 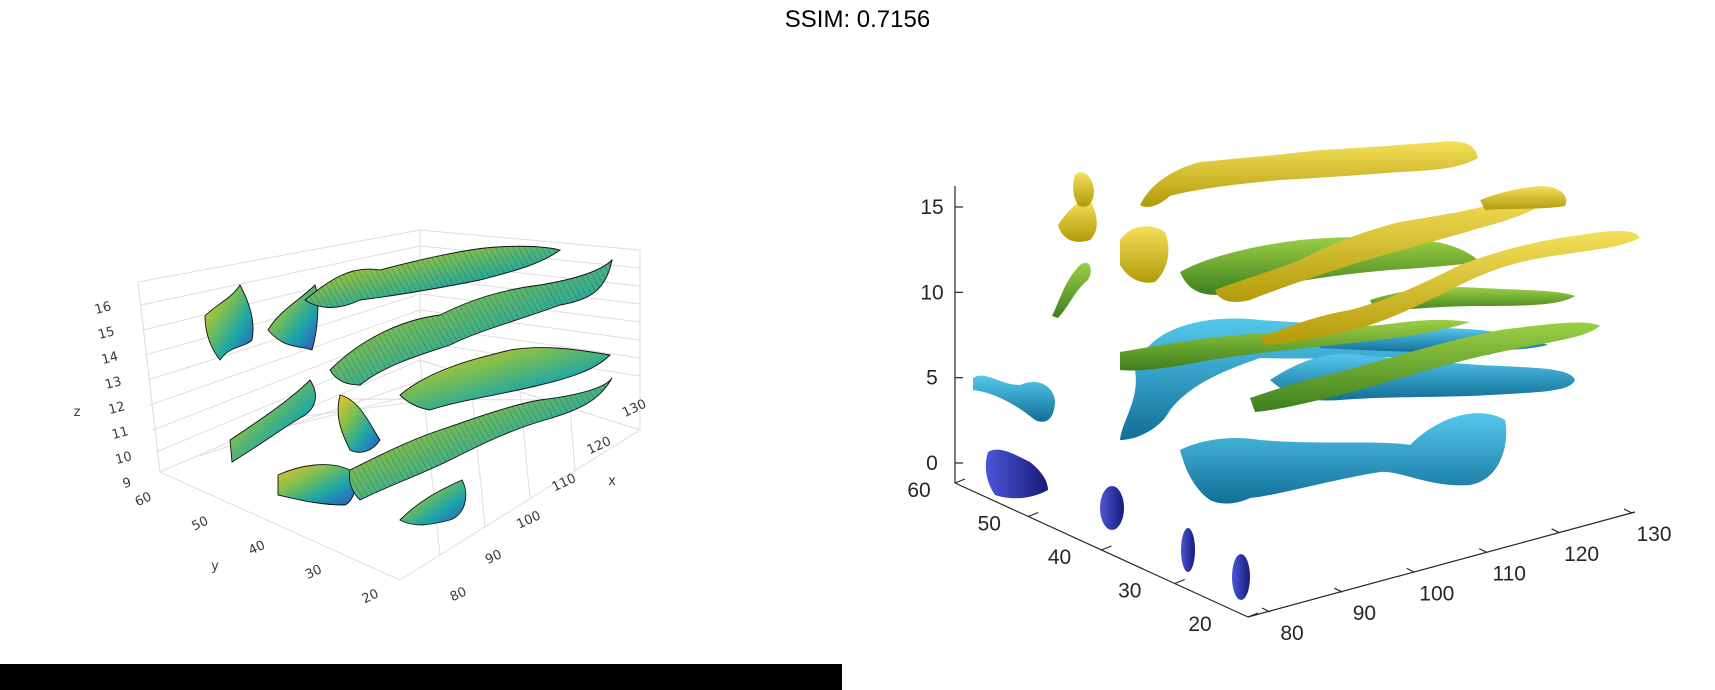 I want to click on left-surface-contours, so click(x=458, y=373).